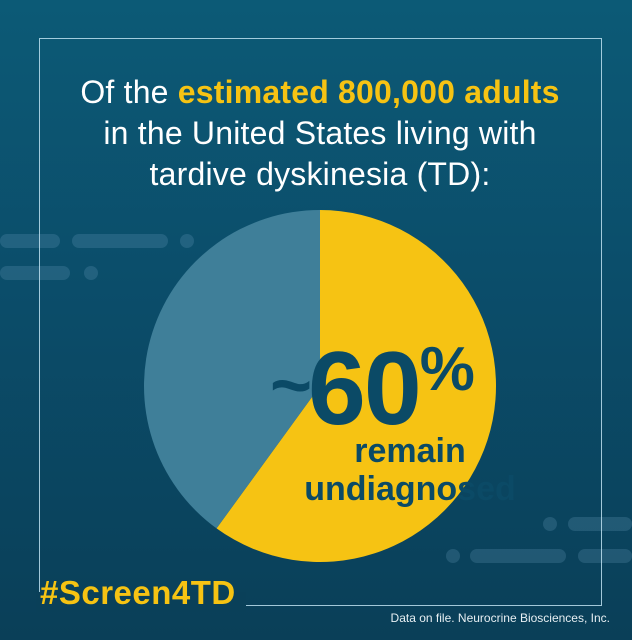 This screenshot has width=632, height=640. What do you see at coordinates (320, 174) in the screenshot?
I see `headline-line-3: tardive dyskinesia (TD):` at bounding box center [320, 174].